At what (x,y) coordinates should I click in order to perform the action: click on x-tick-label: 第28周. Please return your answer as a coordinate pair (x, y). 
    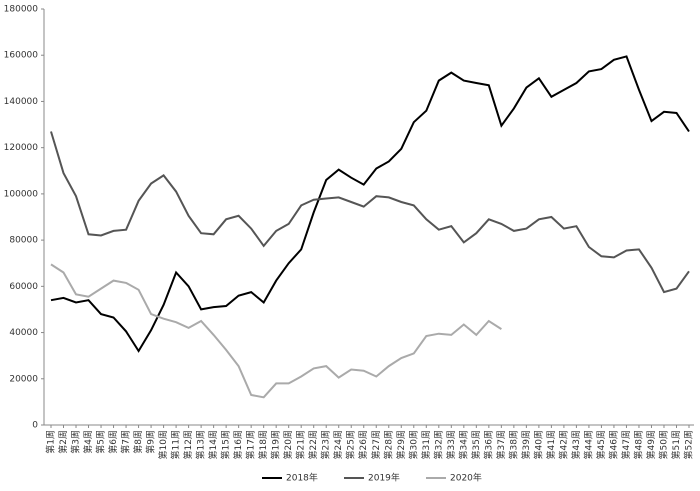
    Looking at the image, I should click on (388, 444).